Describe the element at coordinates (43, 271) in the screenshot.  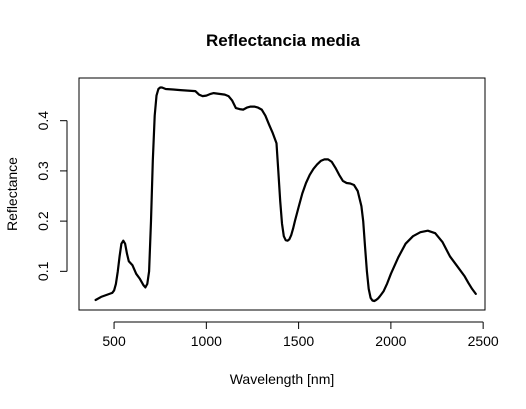
I see `y-tick-label: 0.1` at that location.